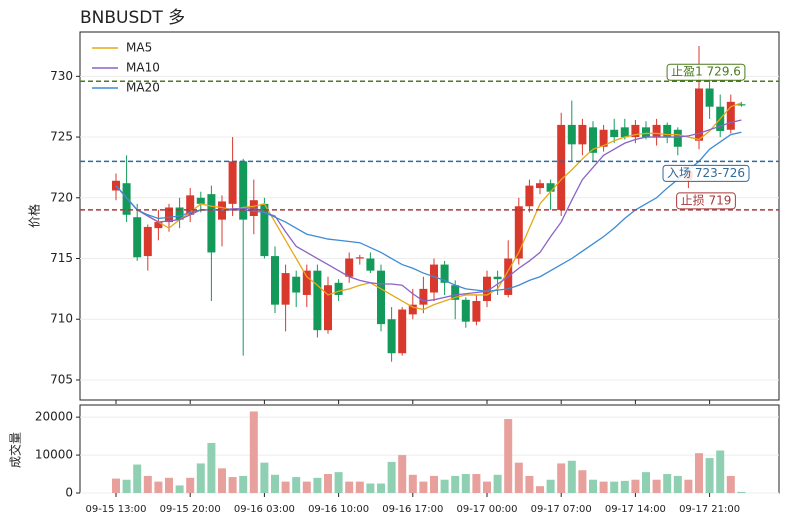 Image resolution: width=787 pixels, height=526 pixels. What do you see at coordinates (190, 509) in the screenshot?
I see `x-tick-label: 09-15 20:00` at bounding box center [190, 509].